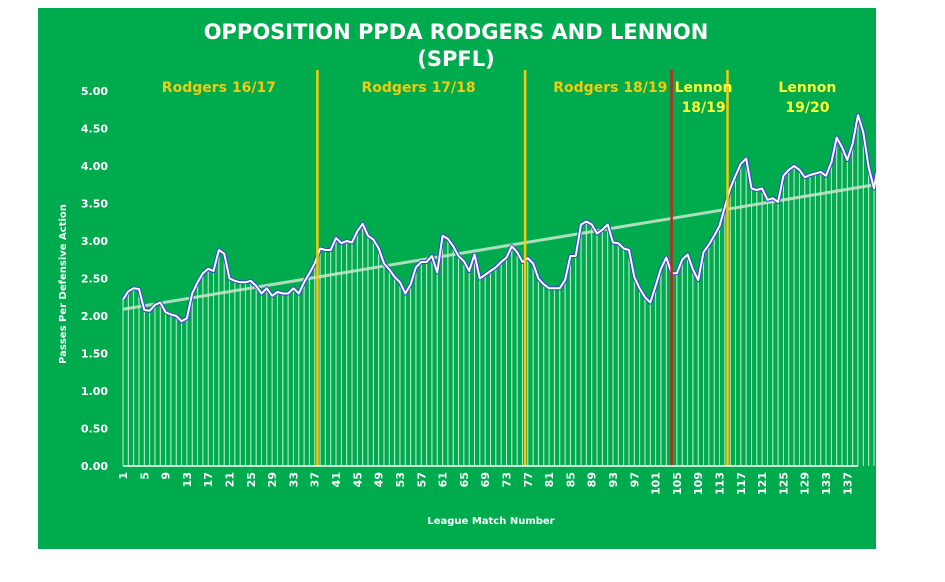  Describe the element at coordinates (807, 108) in the screenshot. I see `era-label-line2: 19/20` at that location.